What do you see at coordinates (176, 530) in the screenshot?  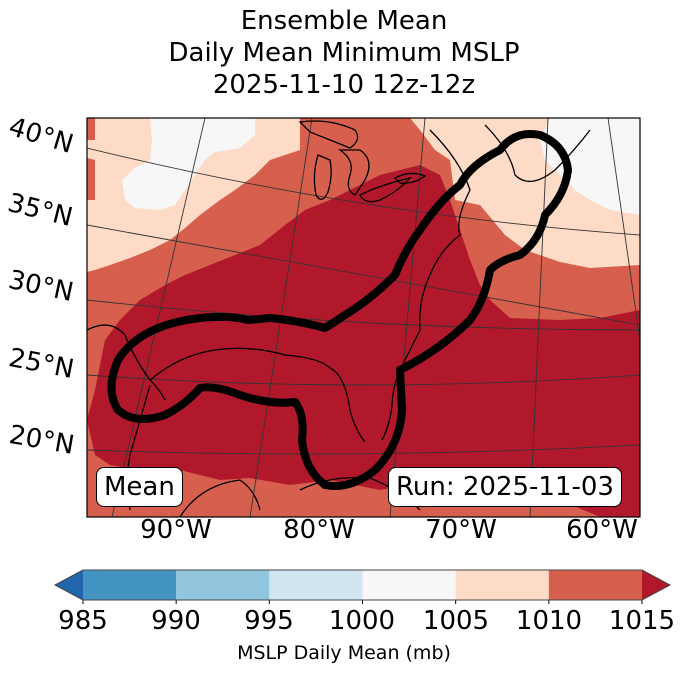 I see `lon-label-90w: 90°W` at bounding box center [176, 530].